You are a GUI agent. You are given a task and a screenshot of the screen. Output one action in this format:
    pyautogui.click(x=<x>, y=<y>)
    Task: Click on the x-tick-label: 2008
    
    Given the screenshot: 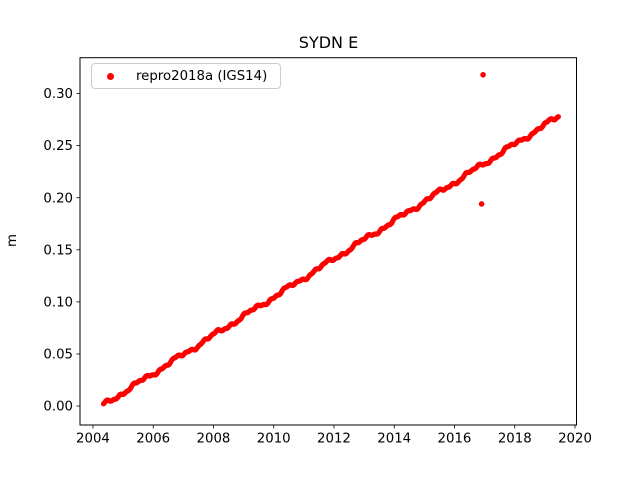 What is the action you would take?
    pyautogui.click(x=214, y=439)
    